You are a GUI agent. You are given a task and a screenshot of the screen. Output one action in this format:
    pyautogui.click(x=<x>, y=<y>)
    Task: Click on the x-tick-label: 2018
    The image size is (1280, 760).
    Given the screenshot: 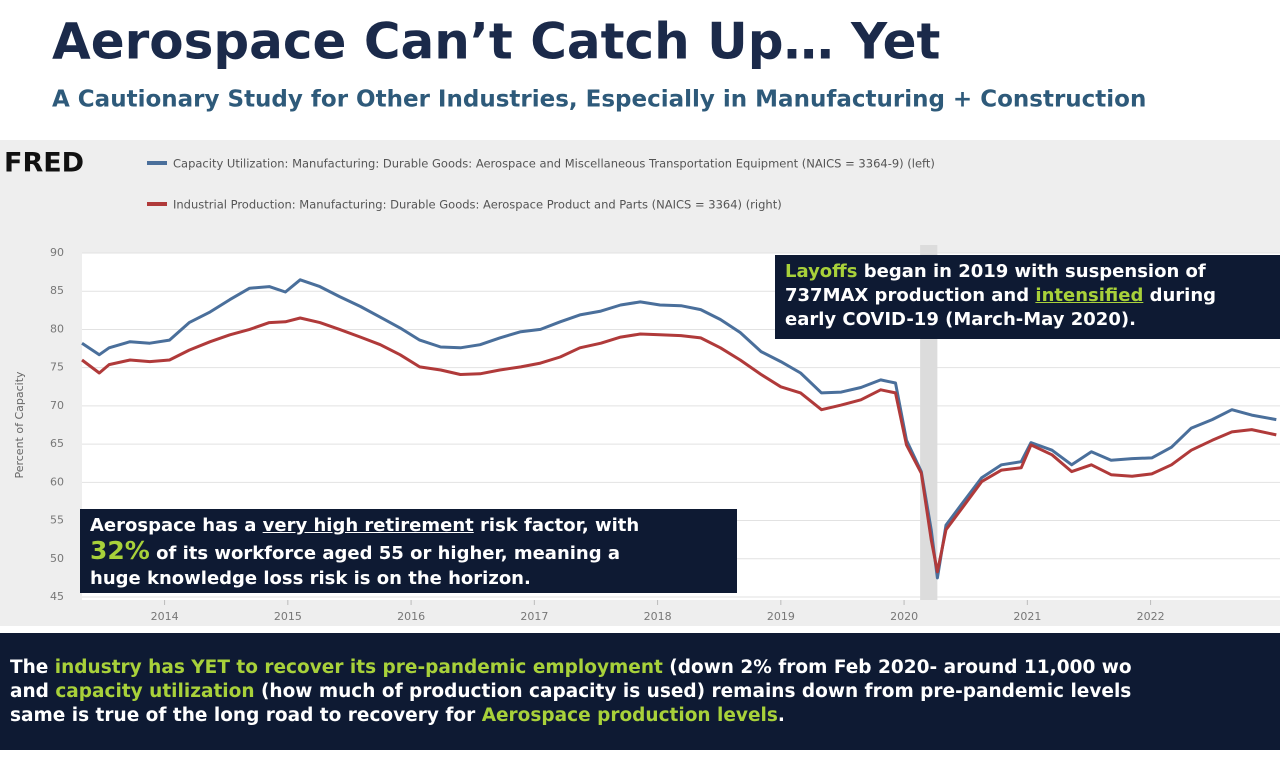 What is the action you would take?
    pyautogui.click(x=658, y=616)
    